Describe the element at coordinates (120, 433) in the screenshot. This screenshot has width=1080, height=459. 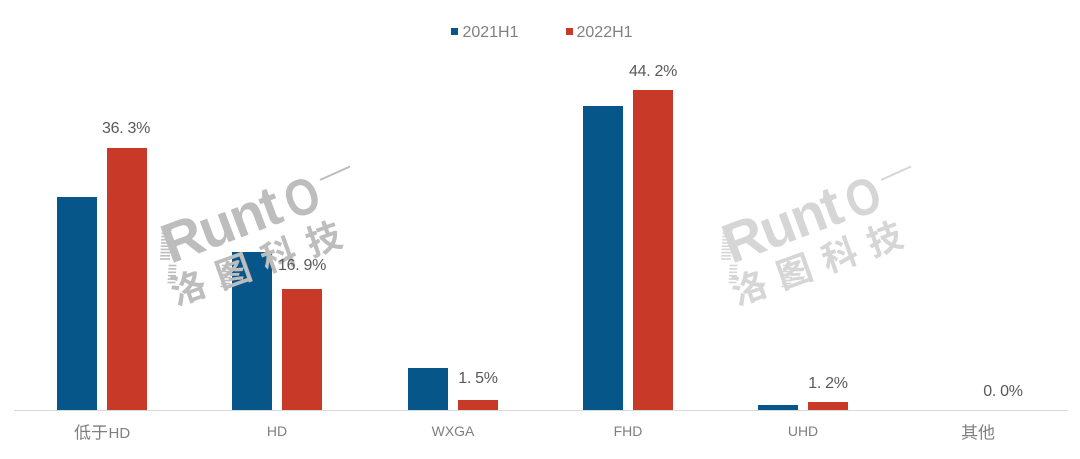
I see `svg-text: HD` at that location.